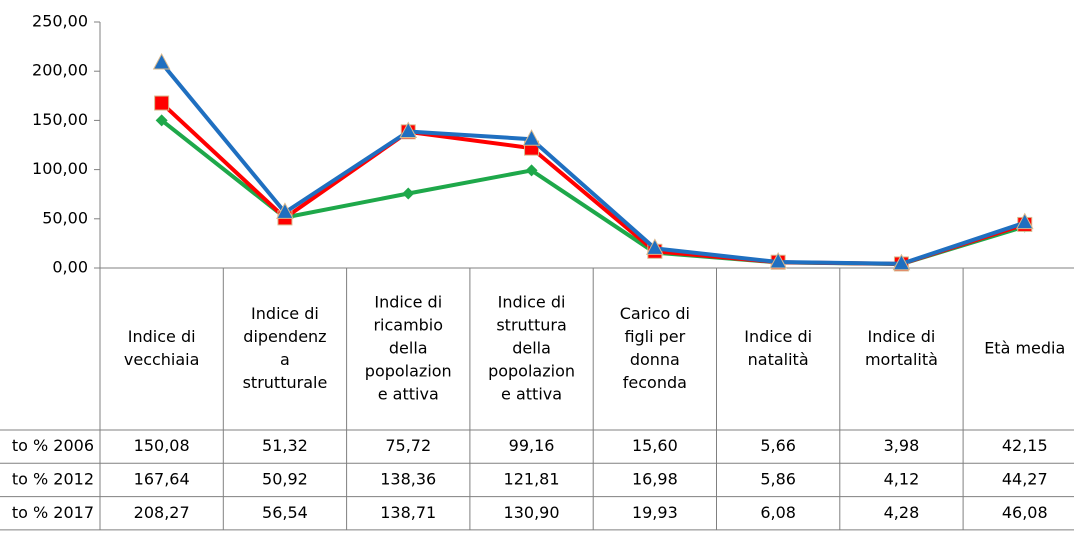 This screenshot has height=540, width=1074. Describe the element at coordinates (60, 70) in the screenshot. I see `y-tick-label: 200,00` at that location.